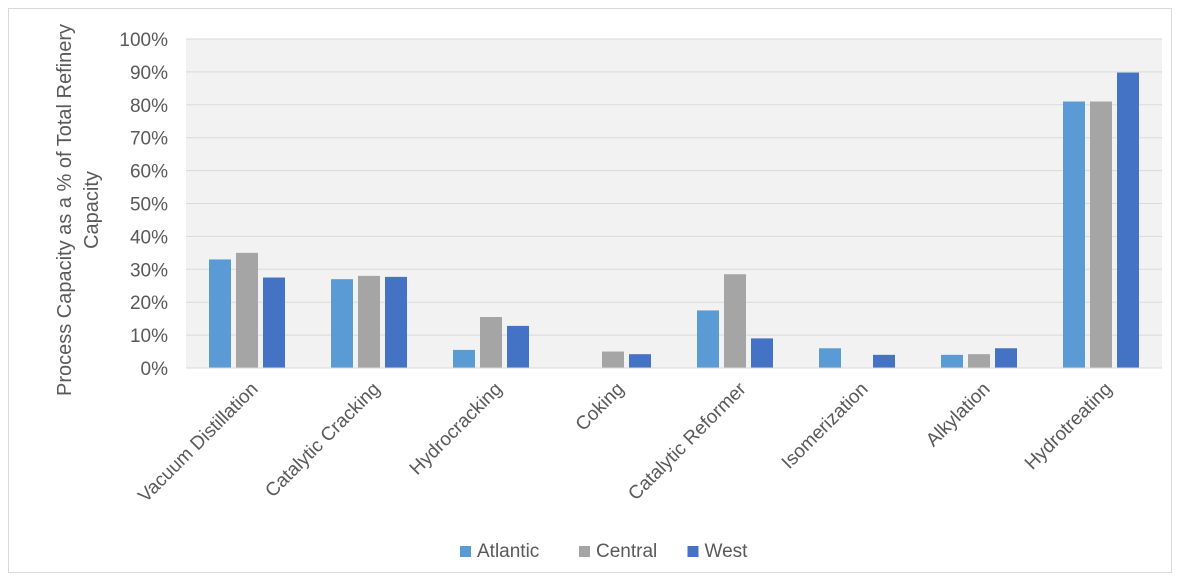 This screenshot has width=1181, height=581. What do you see at coordinates (92, 210) in the screenshot?
I see `y-axis-title-line-2: Capacity` at bounding box center [92, 210].